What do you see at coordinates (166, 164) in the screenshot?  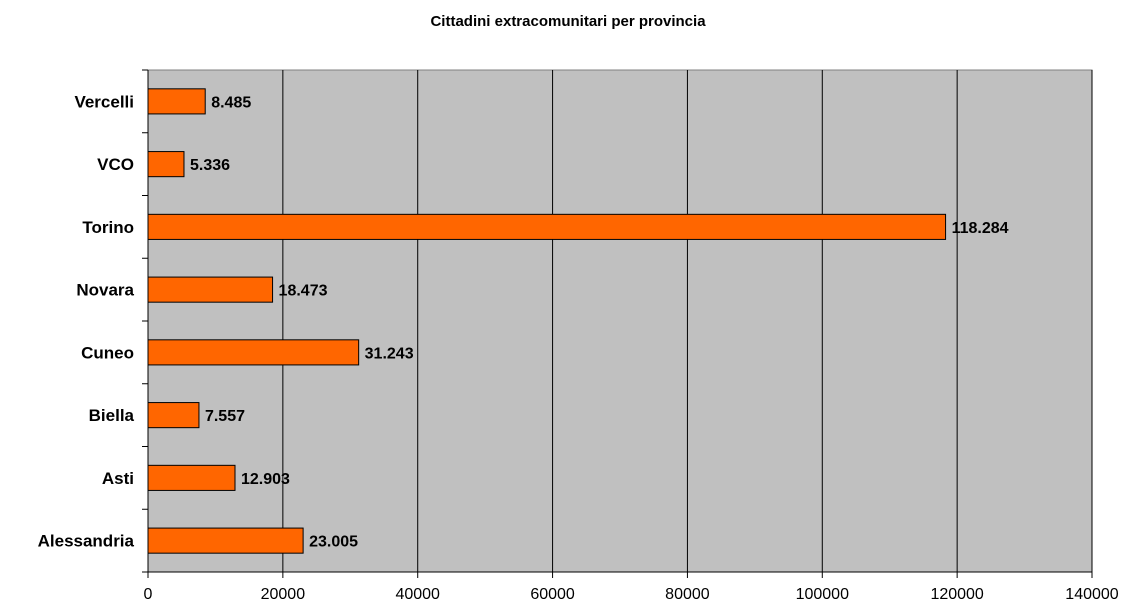 I see `bar-vco` at bounding box center [166, 164].